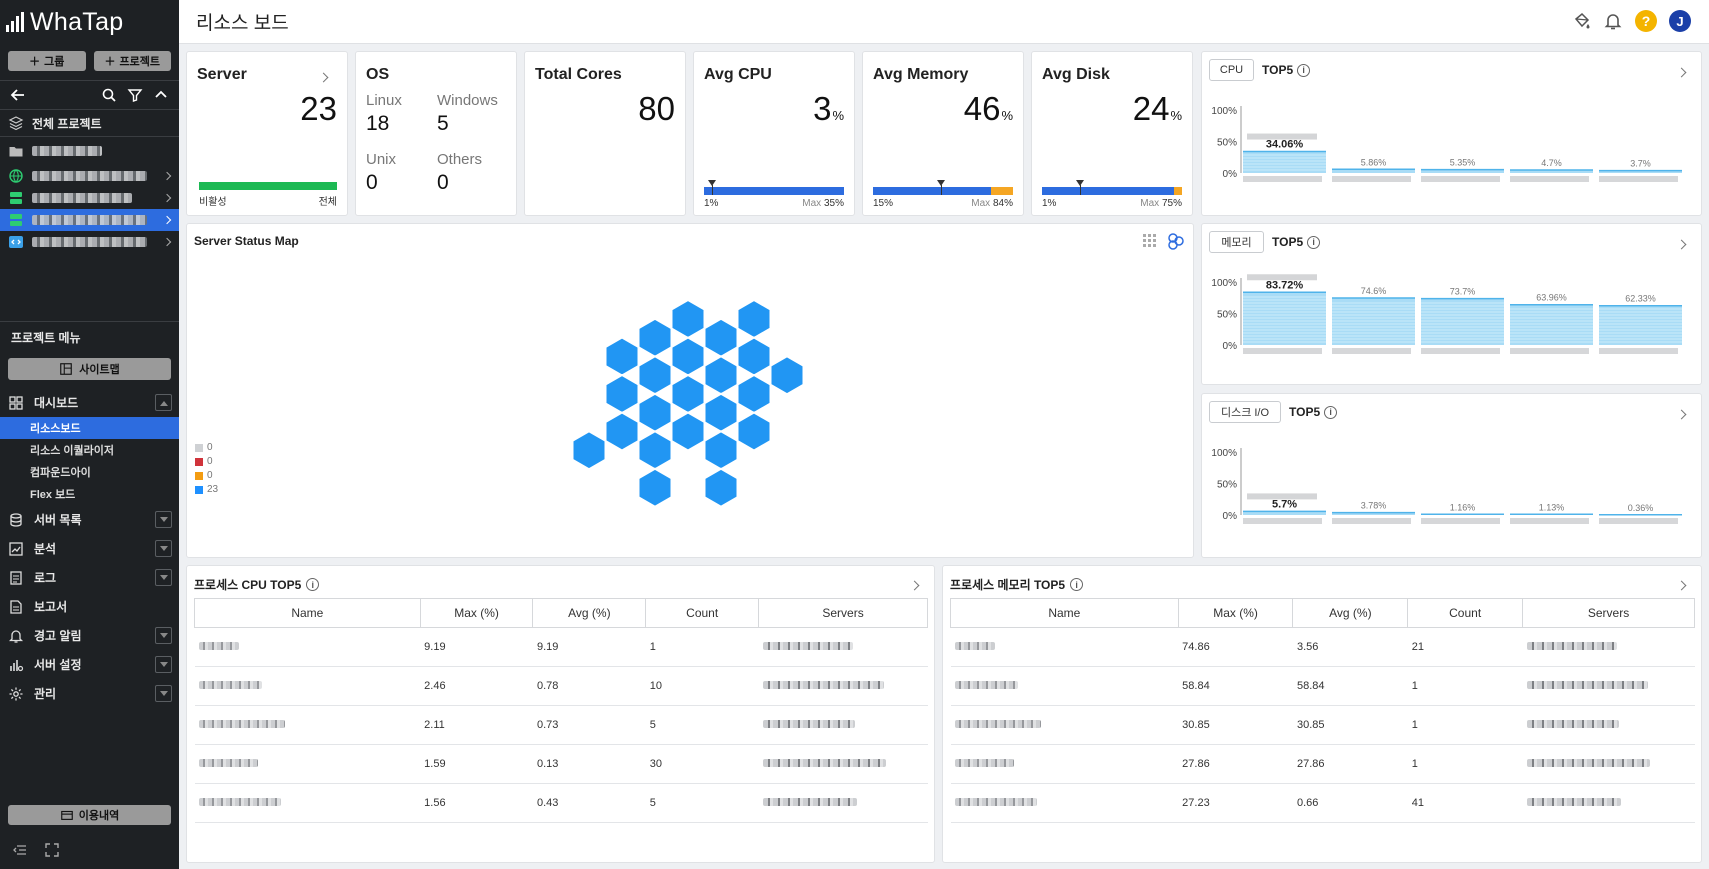  I want to click on collapse-sidebar-icon, so click(20, 850).